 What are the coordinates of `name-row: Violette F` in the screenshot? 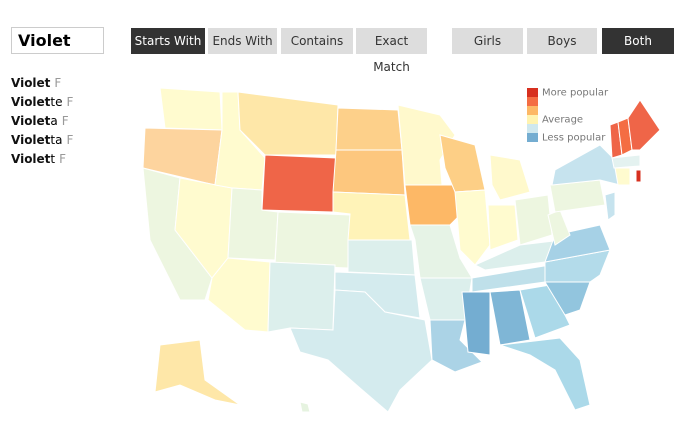 It's located at (42, 102).